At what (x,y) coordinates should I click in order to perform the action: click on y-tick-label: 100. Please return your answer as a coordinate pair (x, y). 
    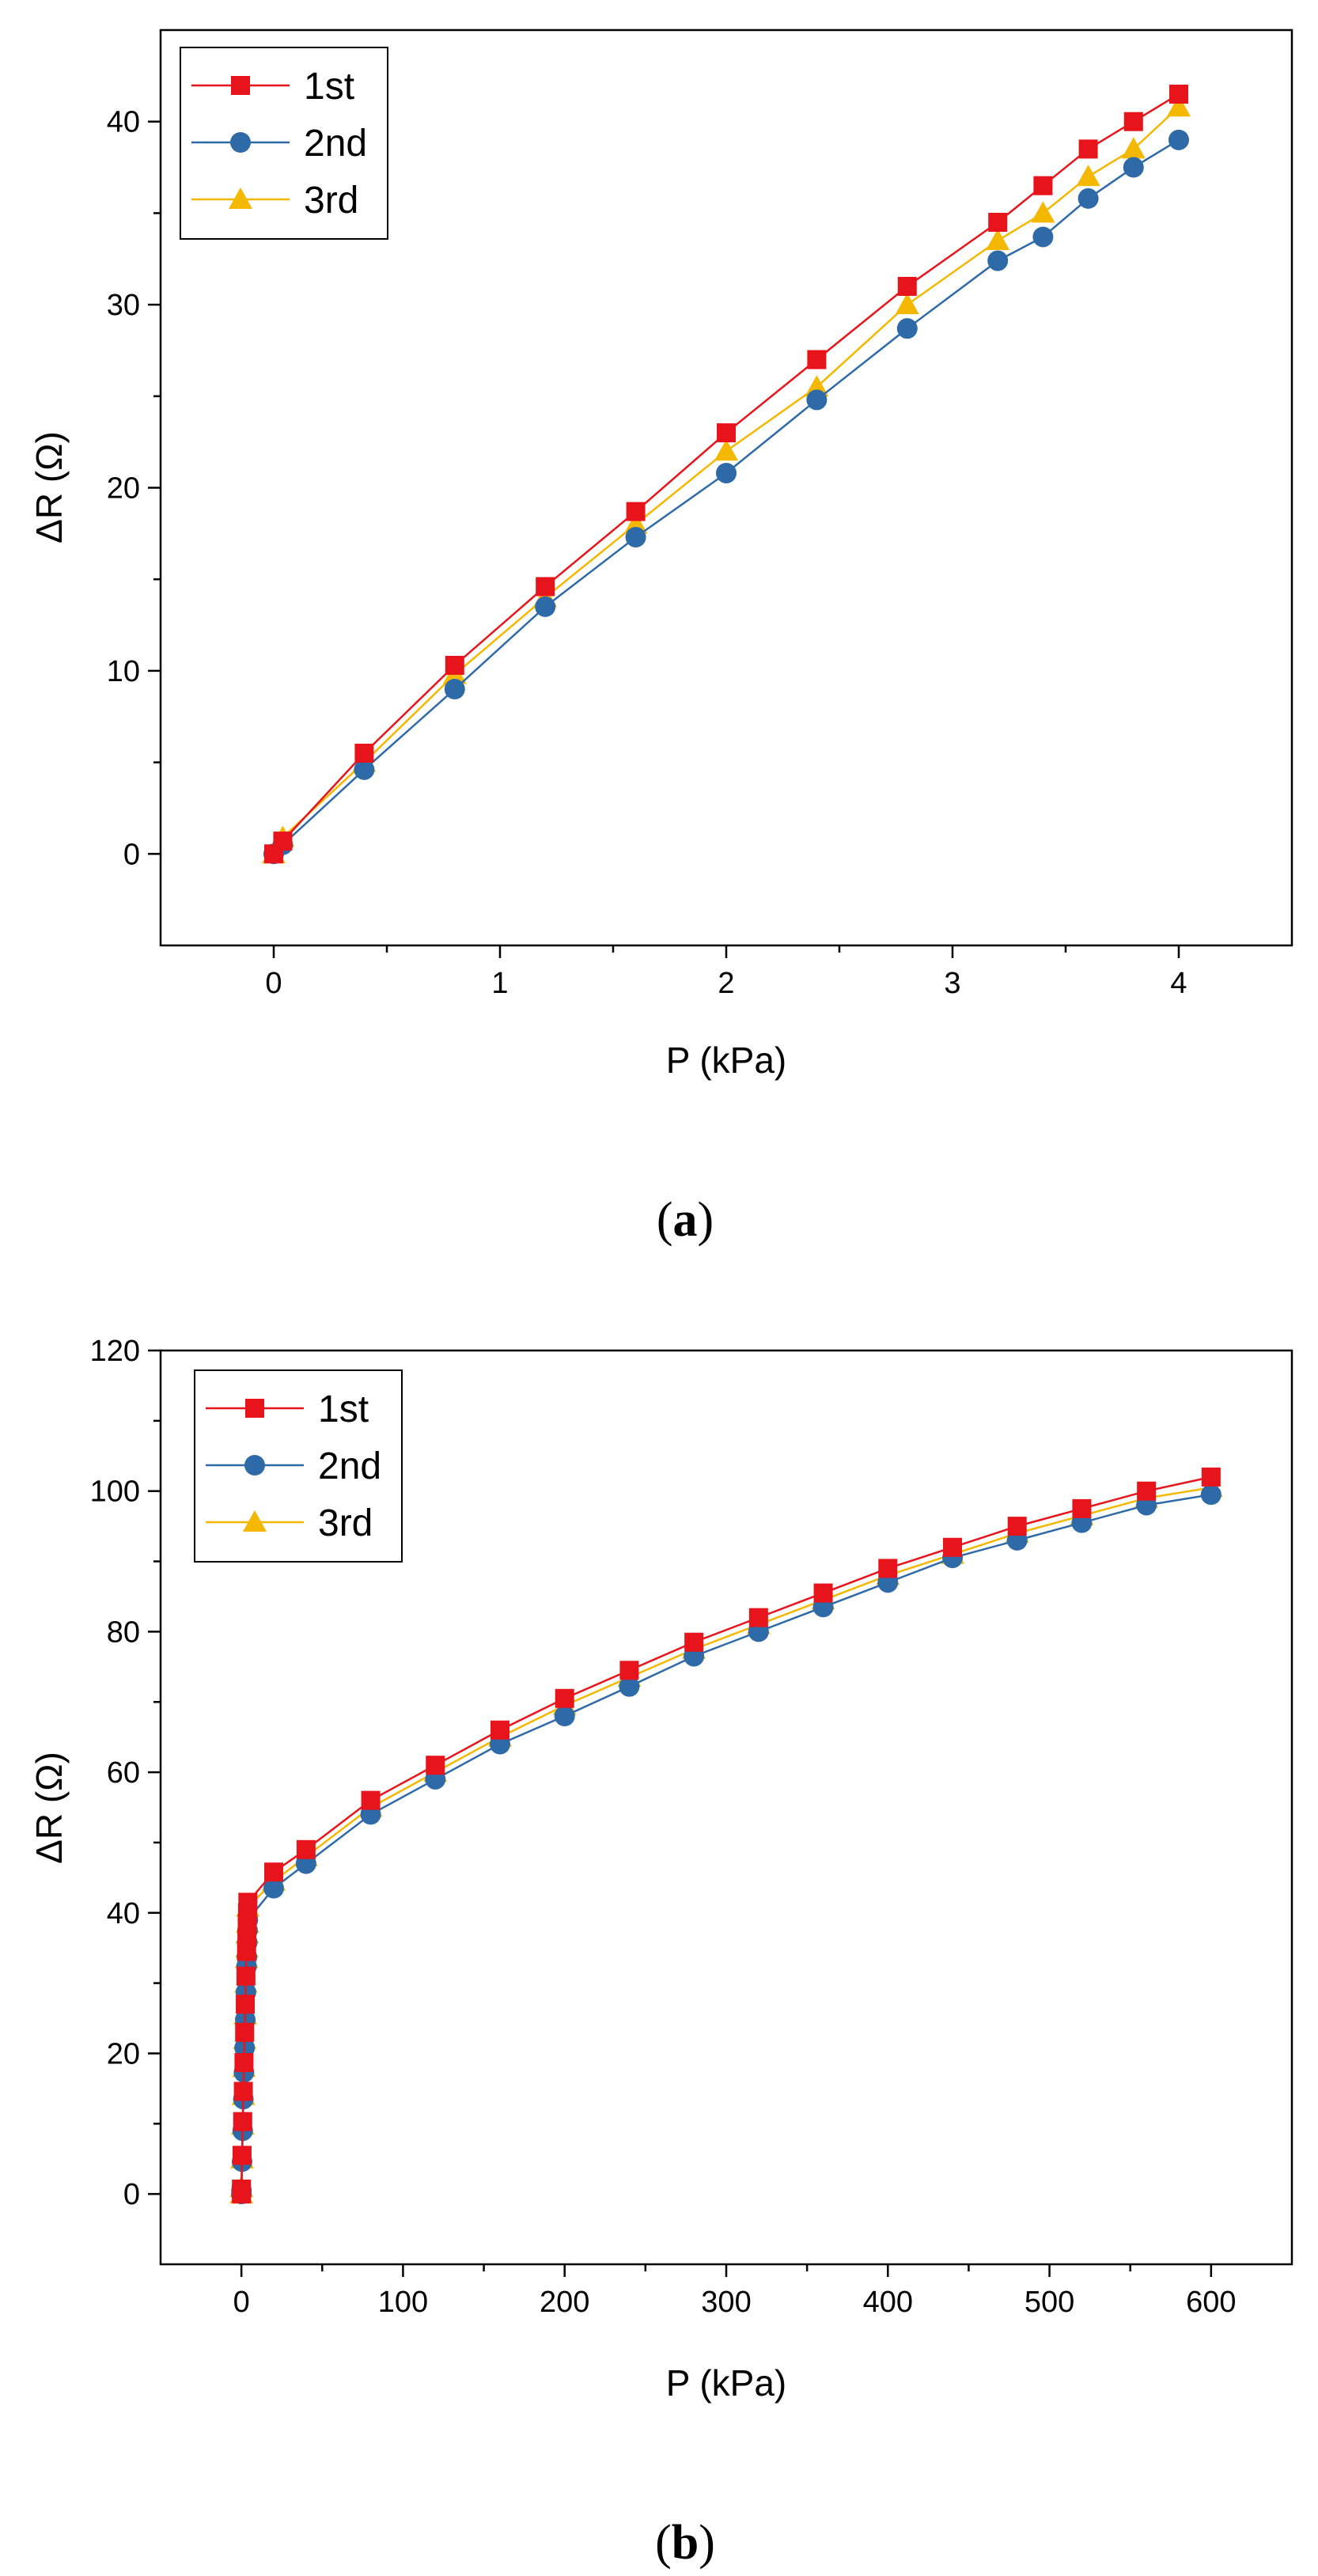
    Looking at the image, I should click on (115, 1492).